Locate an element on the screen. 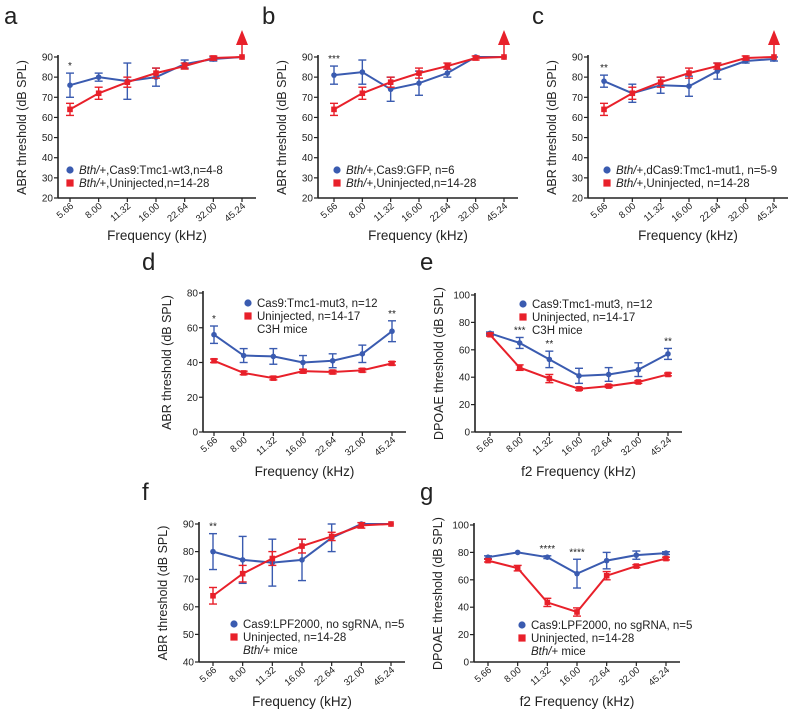 The height and width of the screenshot is (712, 800). significance-label: *** is located at coordinates (520, 330).